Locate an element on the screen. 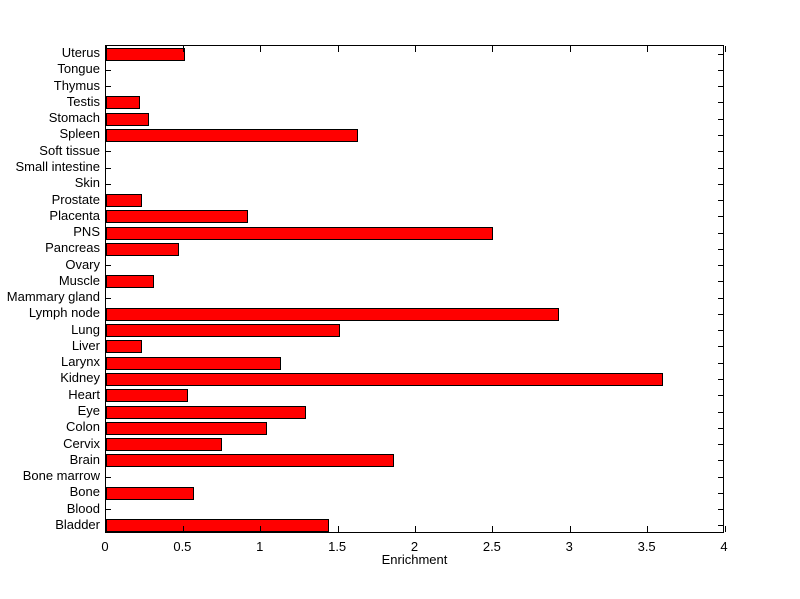 This screenshot has height=599, width=800. y-tick-label: Soft tissue is located at coordinates (69, 150).